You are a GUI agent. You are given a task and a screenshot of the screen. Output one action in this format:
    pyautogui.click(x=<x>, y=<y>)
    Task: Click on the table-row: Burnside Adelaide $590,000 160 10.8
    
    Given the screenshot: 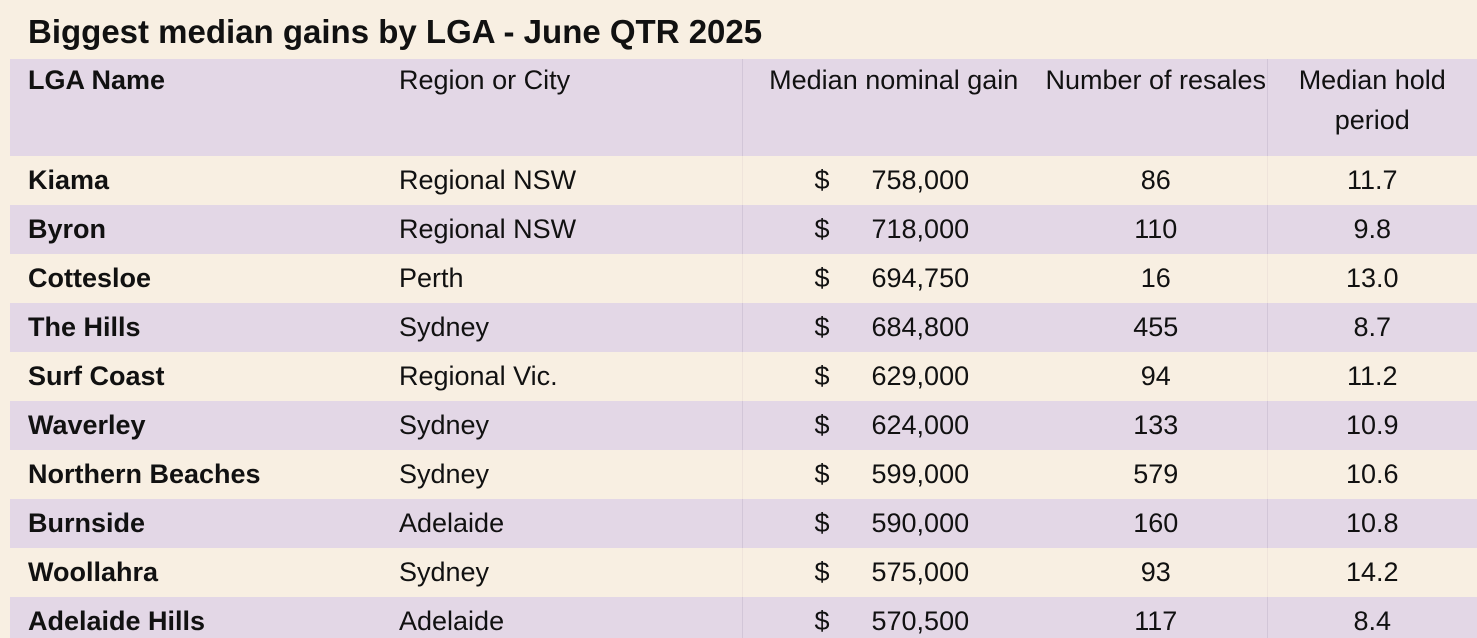 What is the action you would take?
    pyautogui.click(x=743, y=523)
    